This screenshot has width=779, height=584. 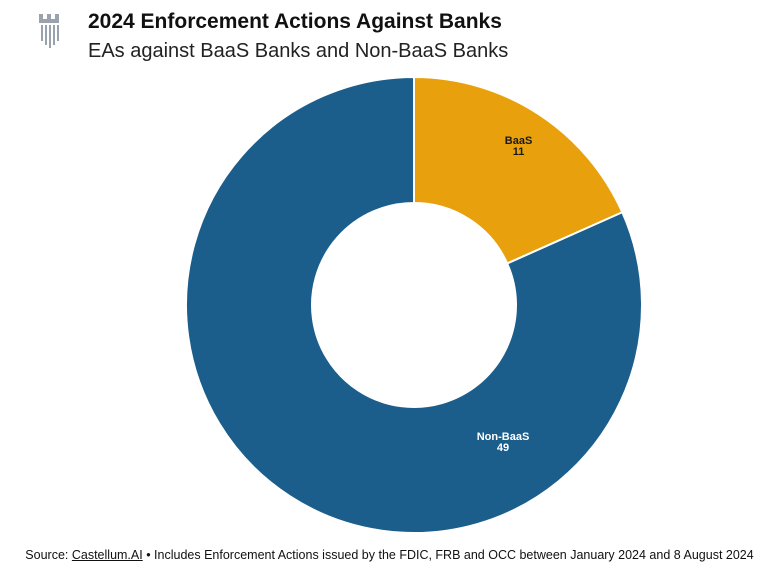 I want to click on slice-label-baas: BaaS, so click(x=519, y=141).